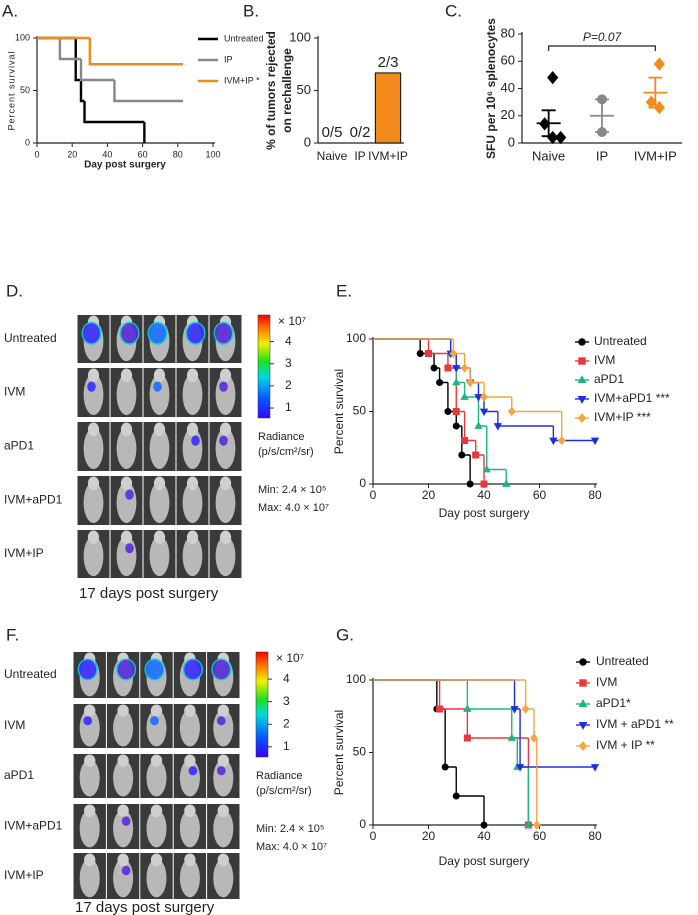  What do you see at coordinates (604, 360) in the screenshot?
I see `legend-label: IVM` at bounding box center [604, 360].